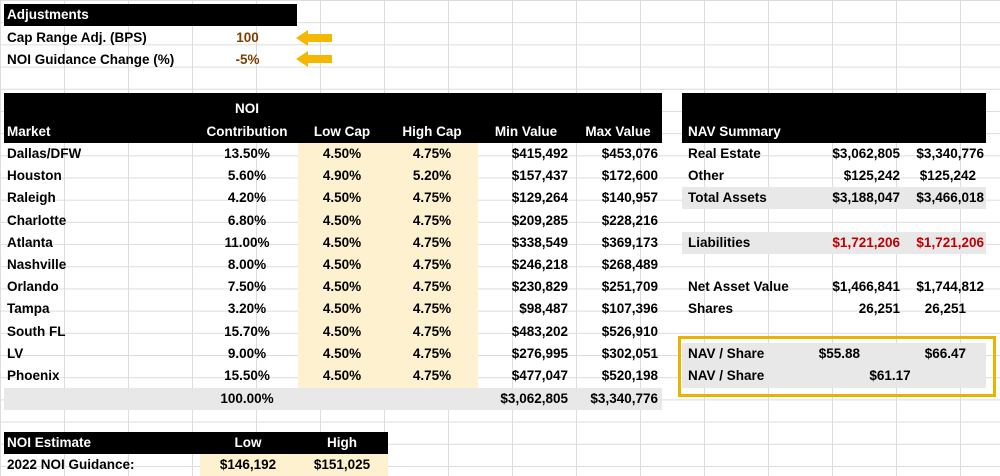 The image size is (1000, 476). What do you see at coordinates (629, 175) in the screenshot?
I see `max-value-cell: $172,600` at bounding box center [629, 175].